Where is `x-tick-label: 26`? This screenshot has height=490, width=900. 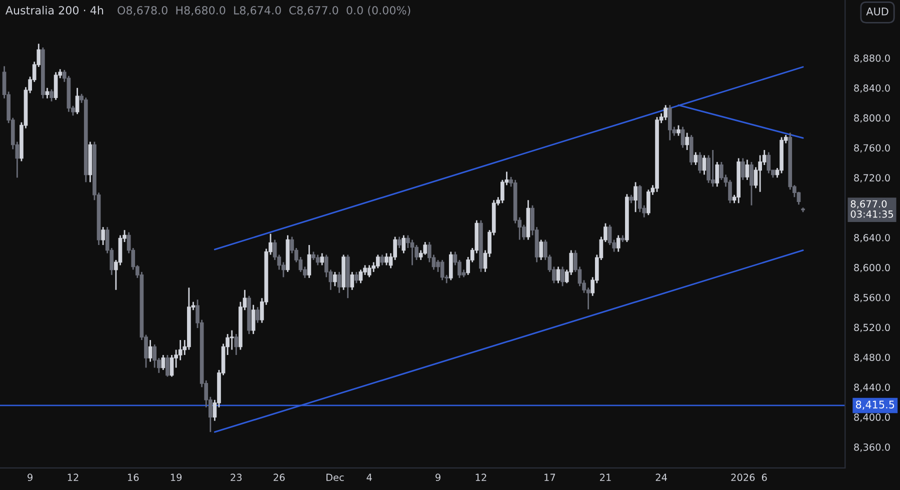 x-tick-label: 26 is located at coordinates (279, 478).